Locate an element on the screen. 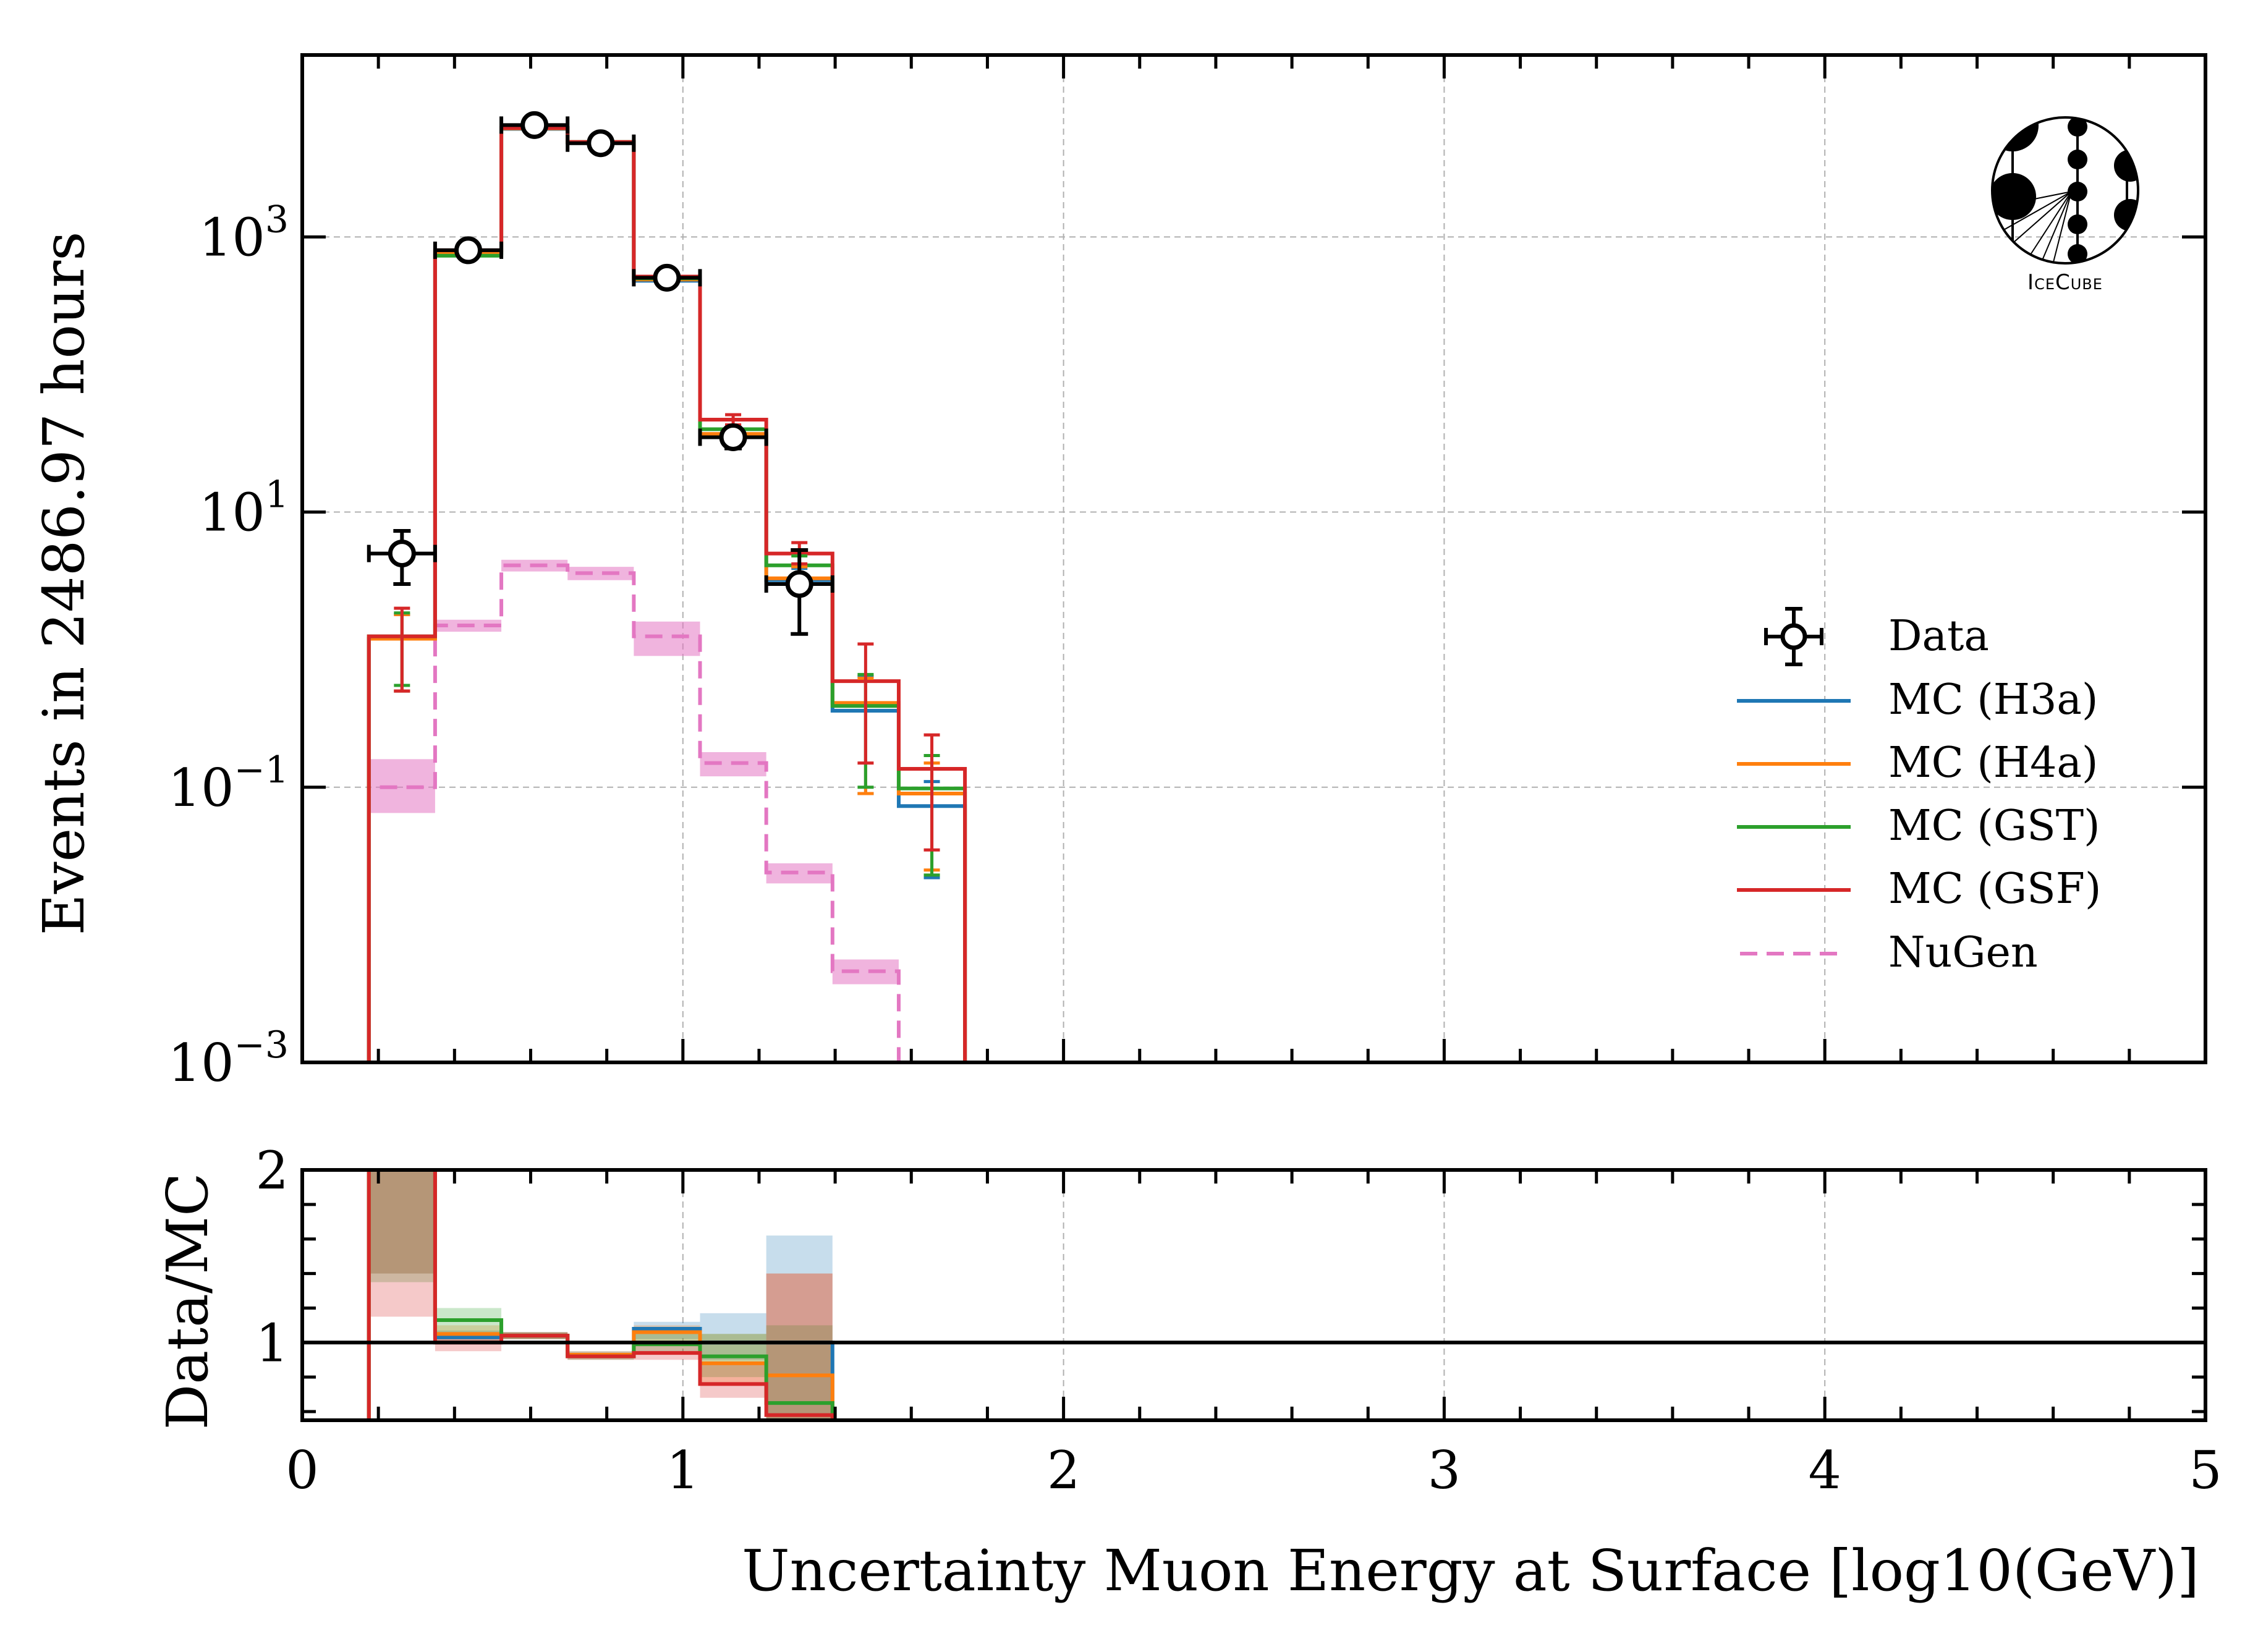 The height and width of the screenshot is (1652, 2258). ratio-y-tick-labels: 12 is located at coordinates (272, 1256).